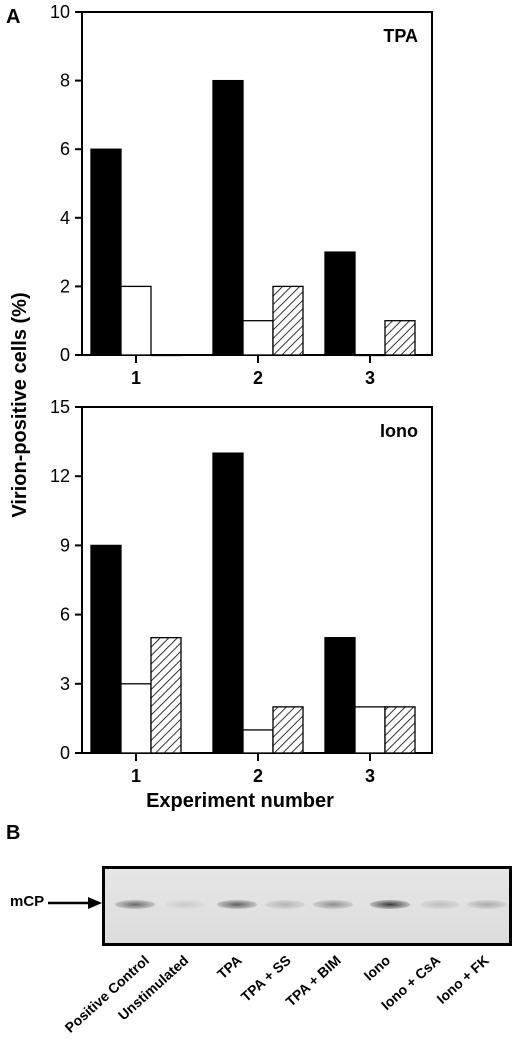  Describe the element at coordinates (240, 801) in the screenshot. I see `x-axis-label: Experiment number` at that location.